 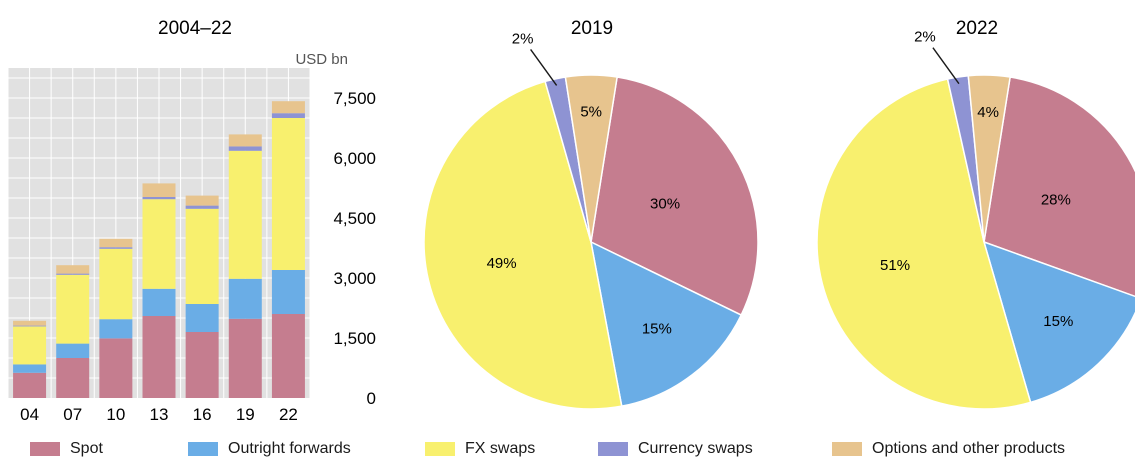 I want to click on legend-label-fx-swaps: FX swaps, so click(x=500, y=448).